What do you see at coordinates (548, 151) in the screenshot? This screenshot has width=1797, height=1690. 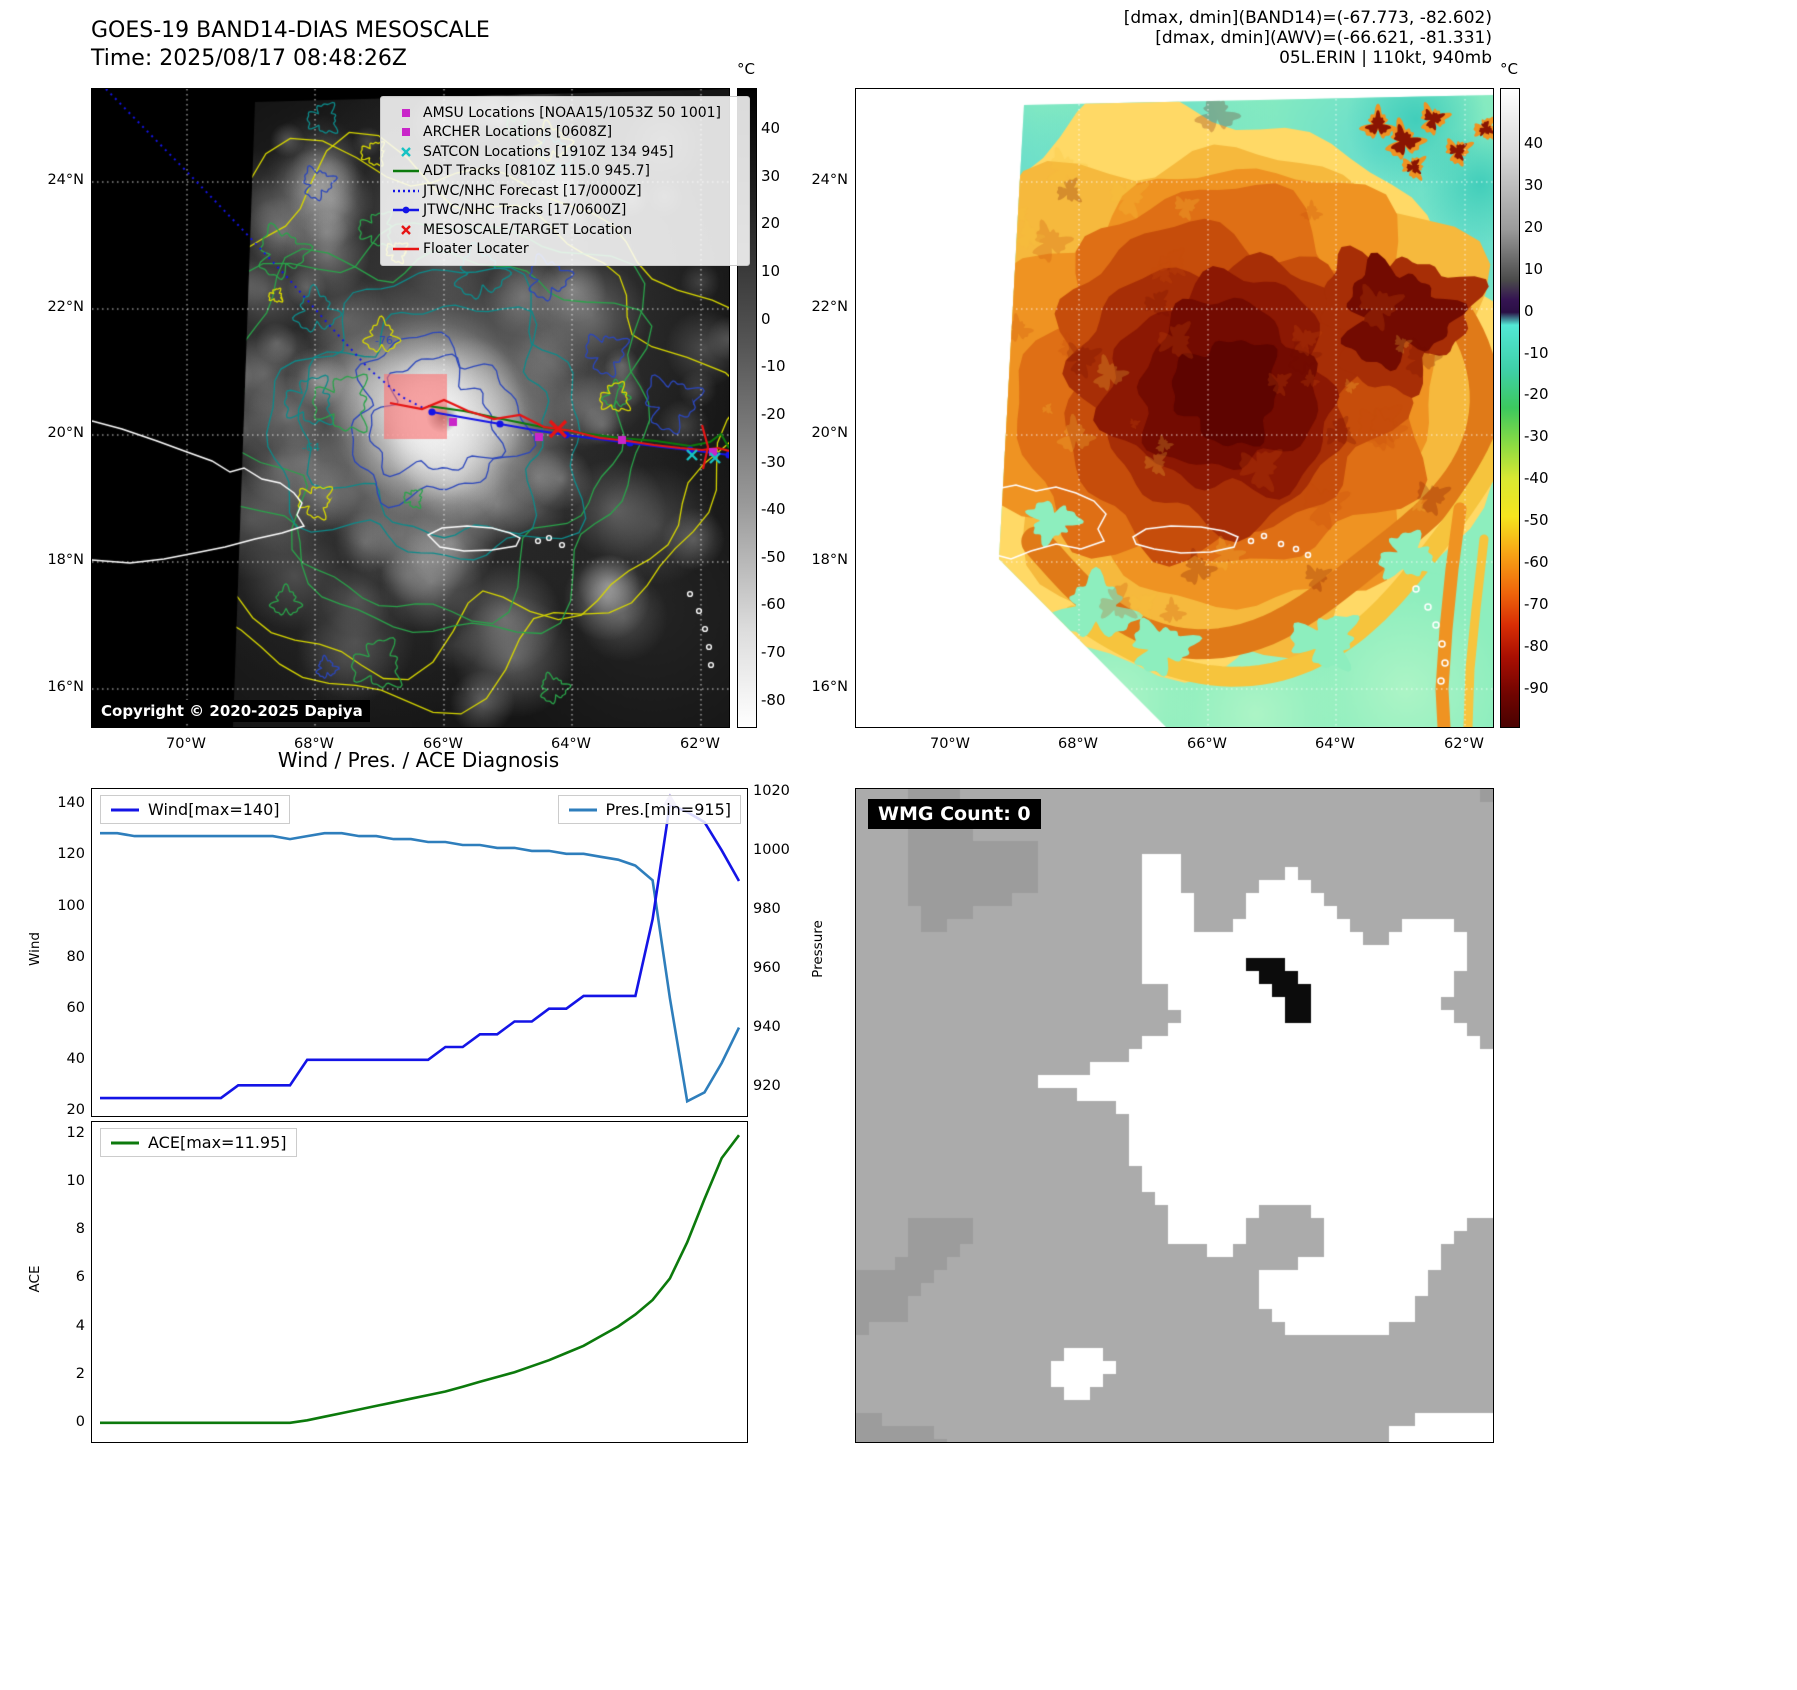 I see `legend-item-label: SATCON Locations [1910Z 134 945]` at bounding box center [548, 151].